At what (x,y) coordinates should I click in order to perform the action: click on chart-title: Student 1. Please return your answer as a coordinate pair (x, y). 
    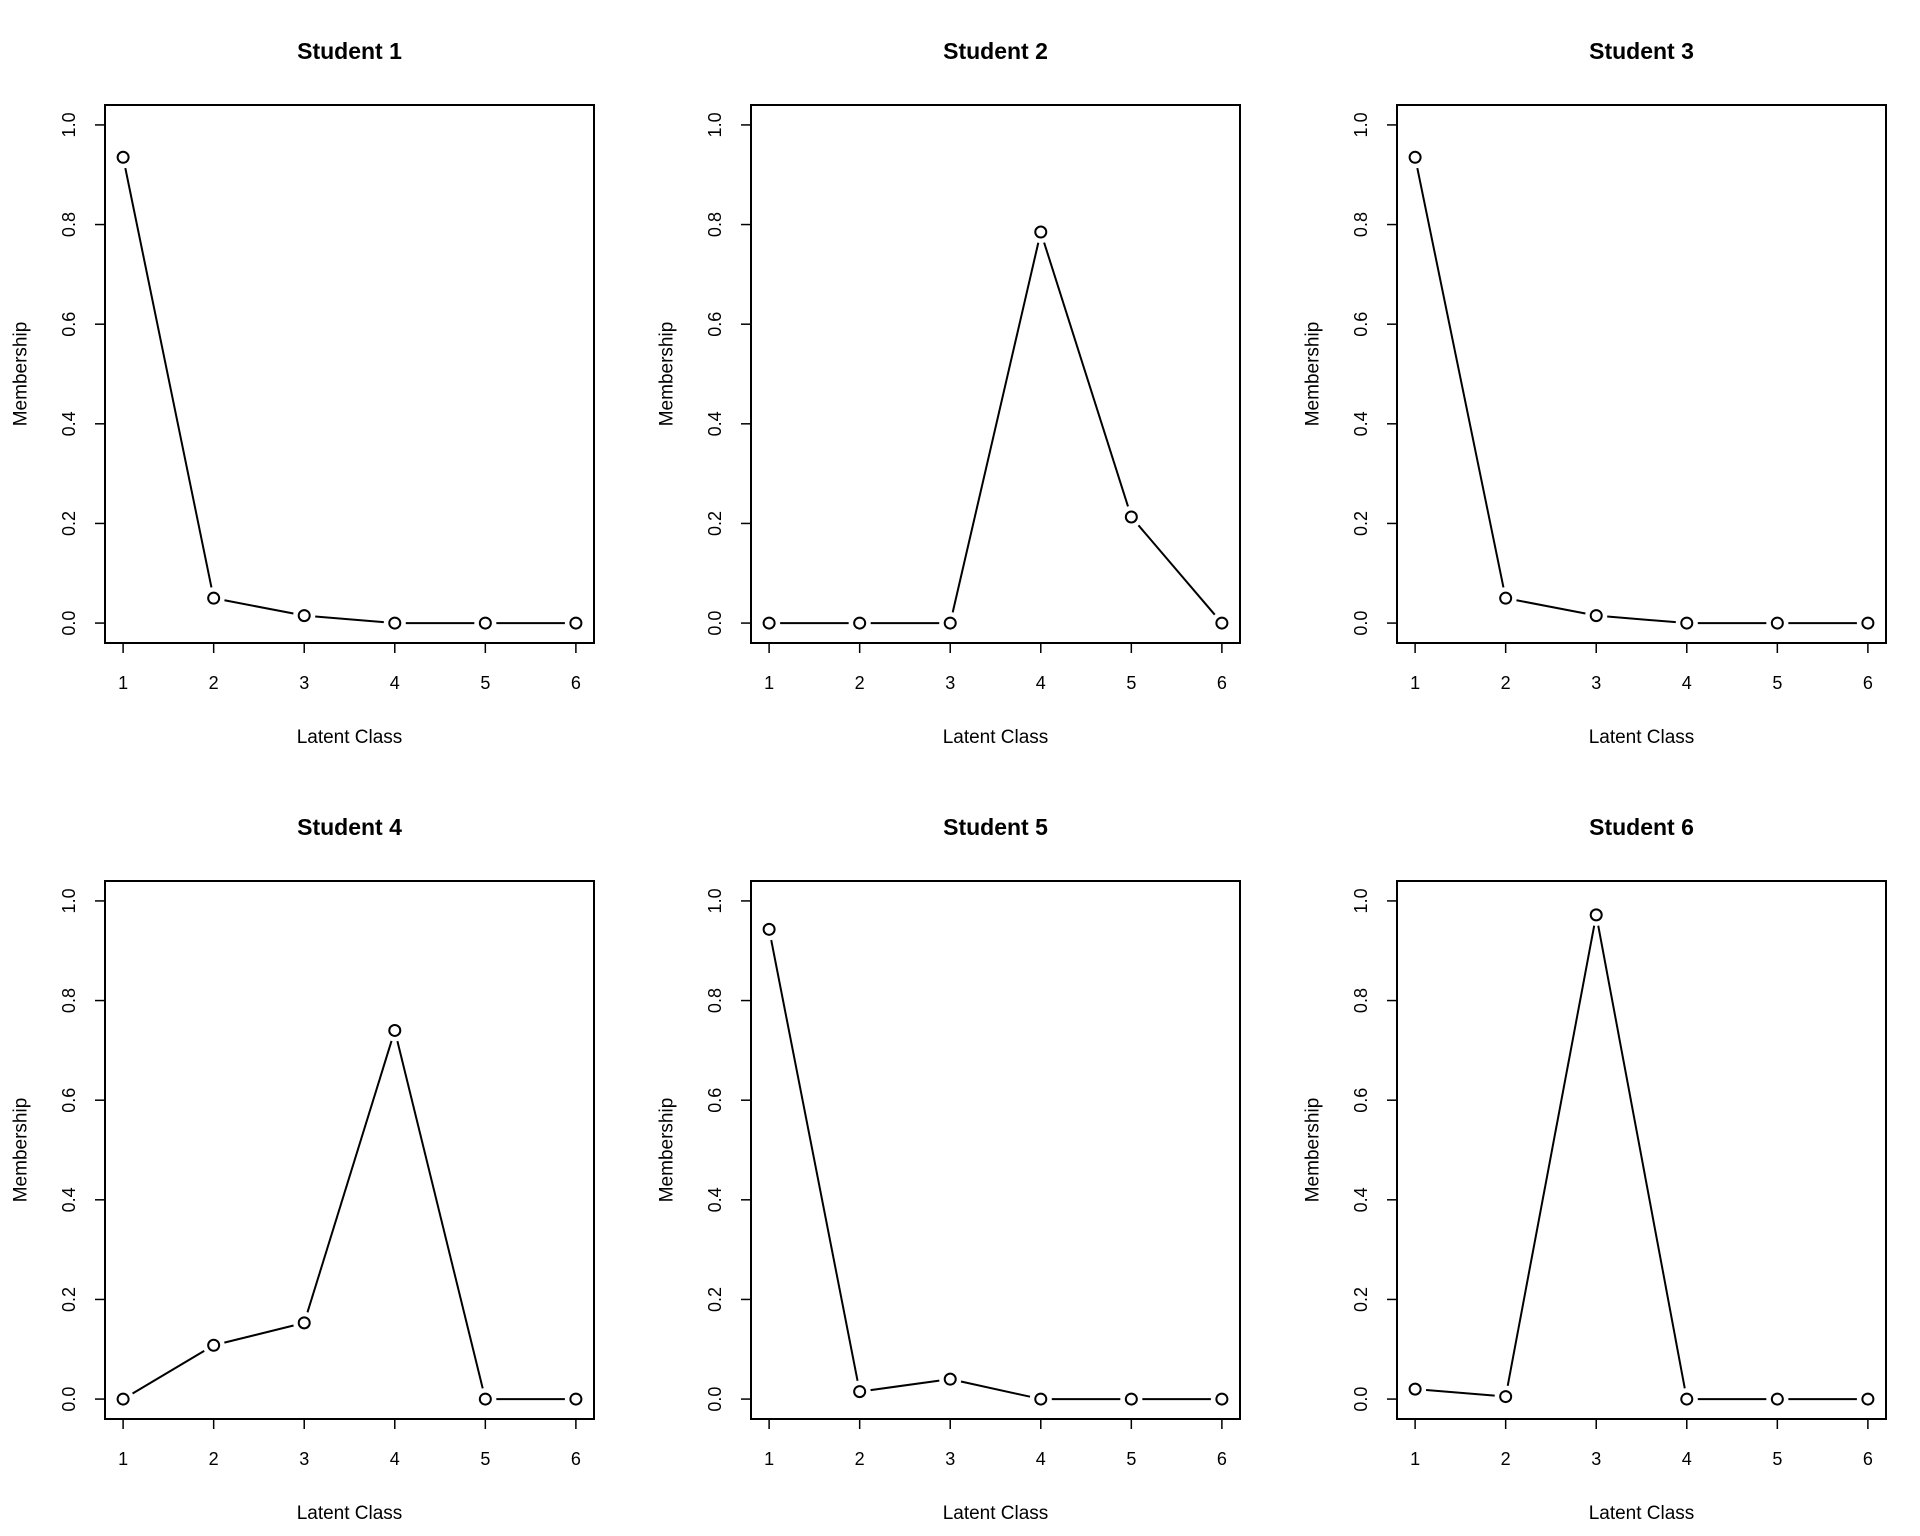
    Looking at the image, I should click on (349, 51).